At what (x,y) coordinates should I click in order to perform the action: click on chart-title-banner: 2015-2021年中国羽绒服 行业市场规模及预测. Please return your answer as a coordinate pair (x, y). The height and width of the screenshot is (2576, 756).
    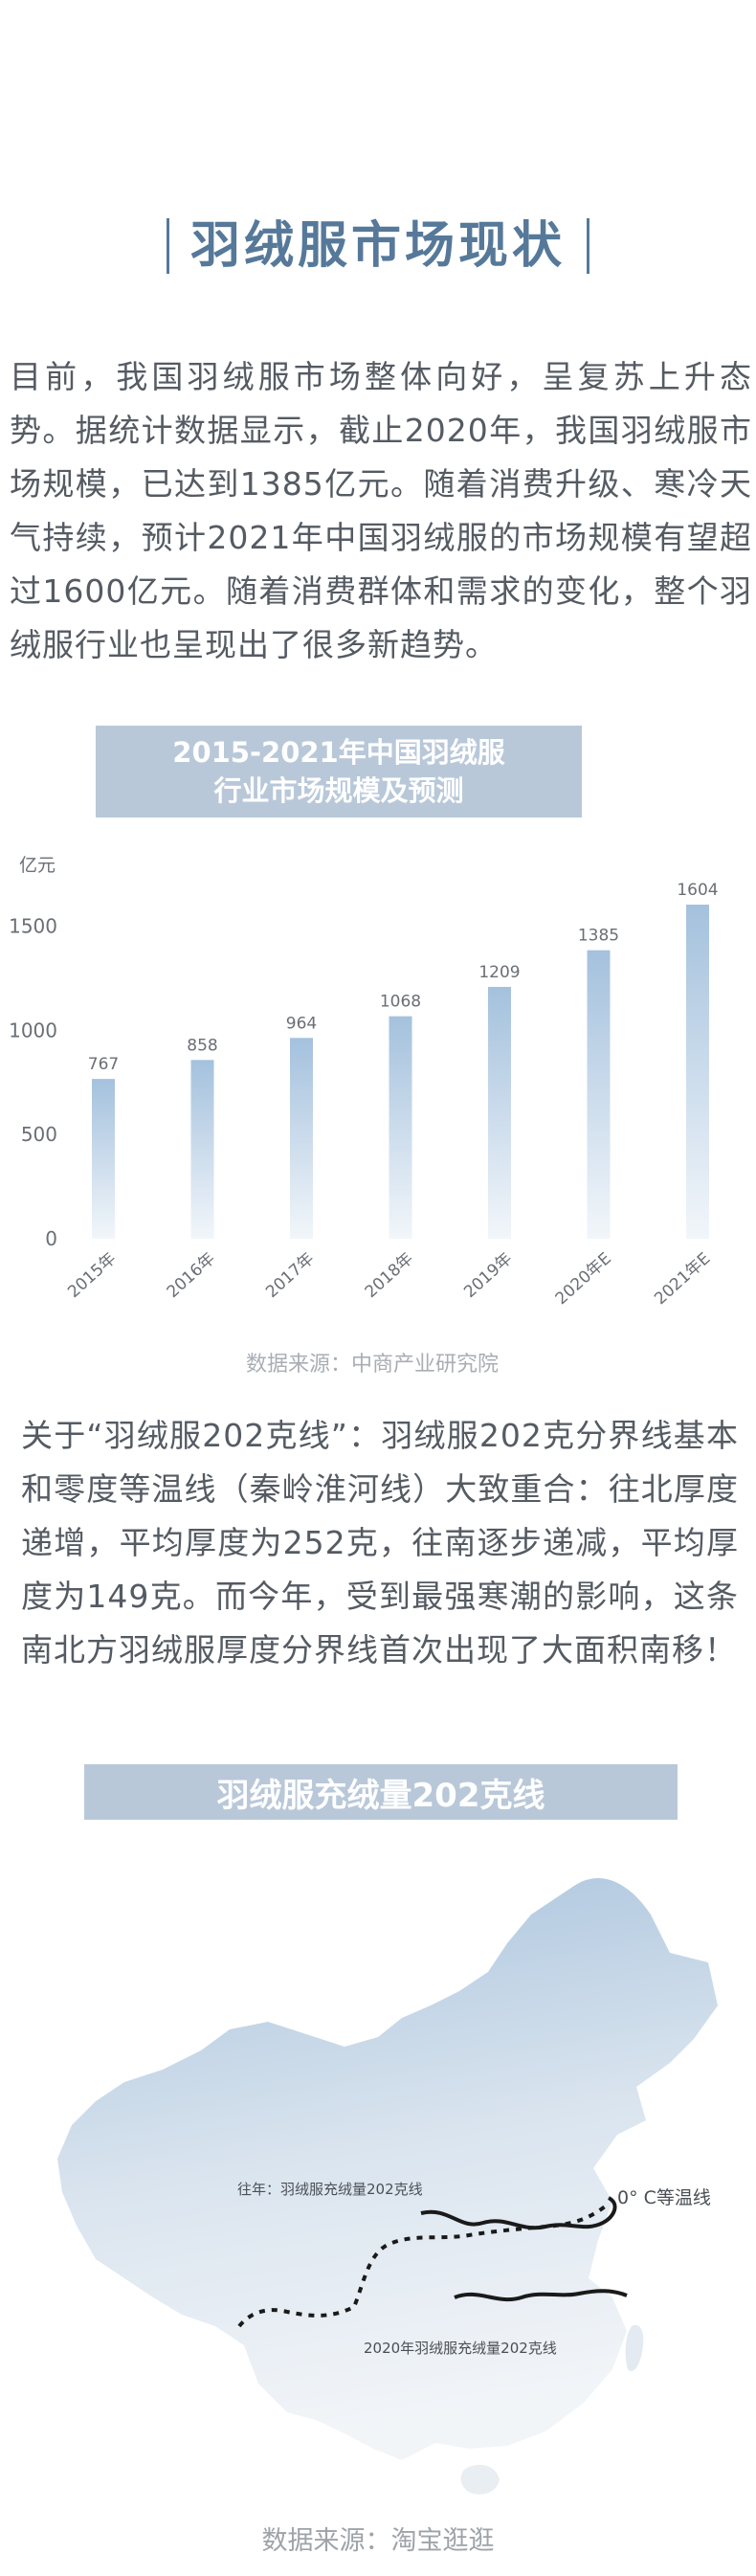
    Looking at the image, I should click on (339, 772).